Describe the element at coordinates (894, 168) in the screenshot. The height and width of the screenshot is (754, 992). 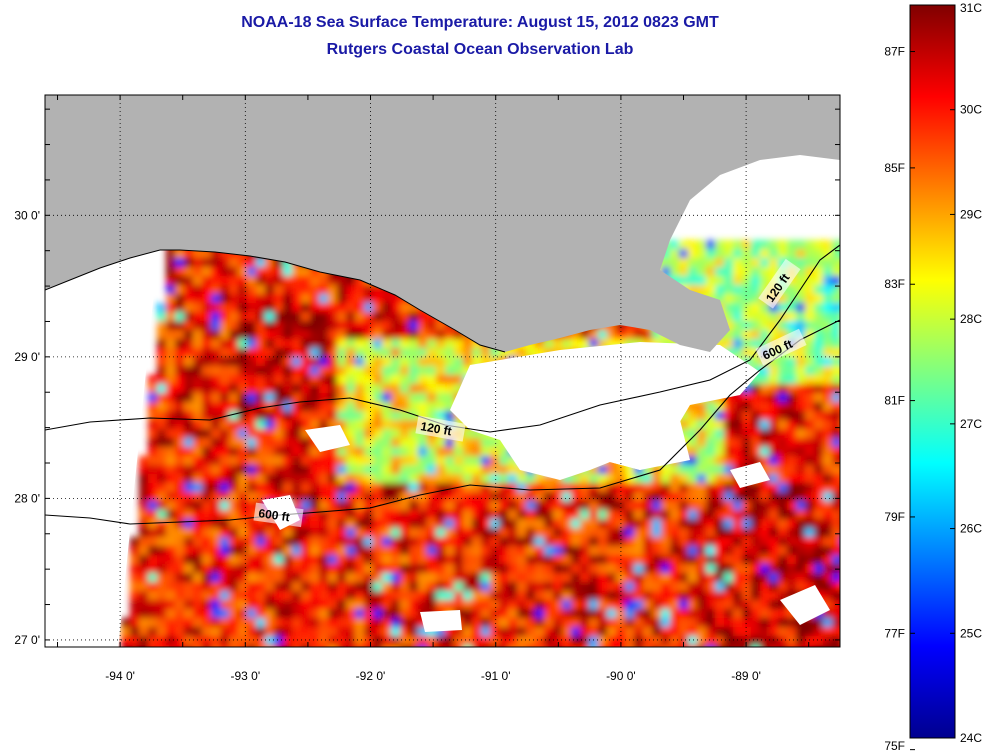
I see `fahrenheit-label: 85F` at that location.